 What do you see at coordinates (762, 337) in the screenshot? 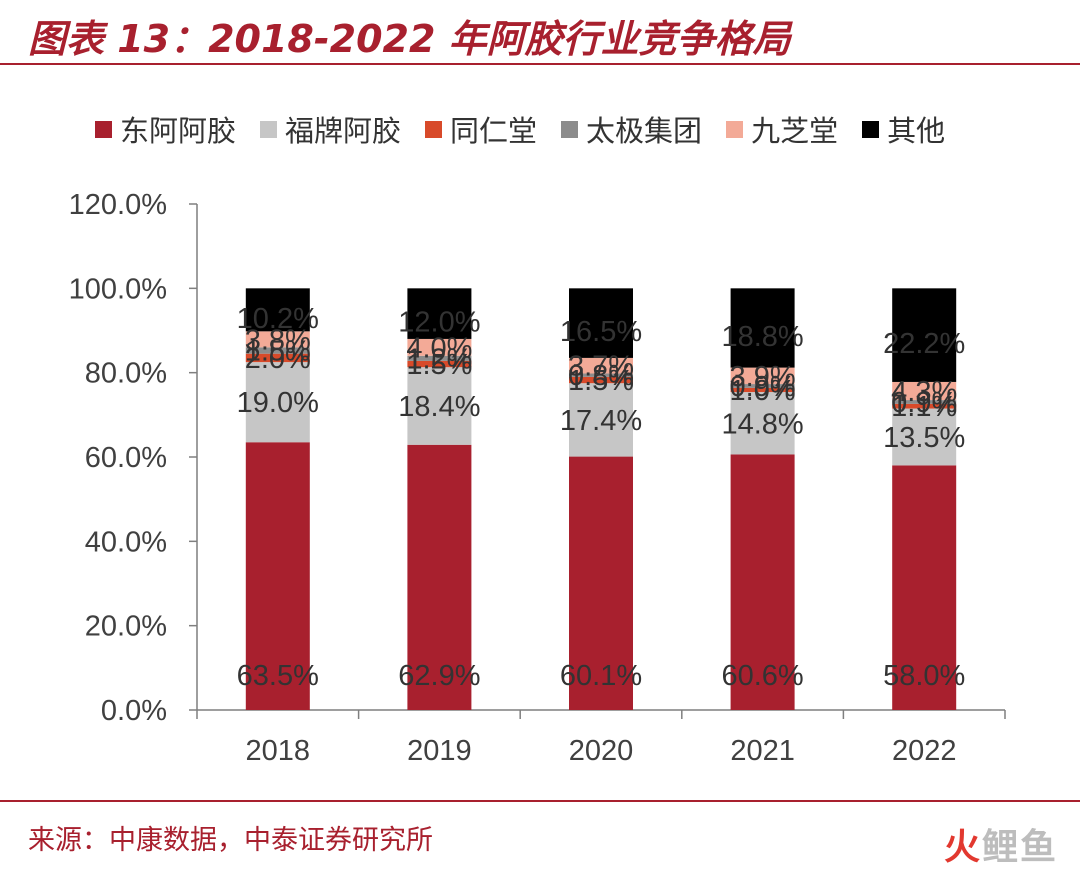
I see `data-label: 18.8%` at bounding box center [762, 337].